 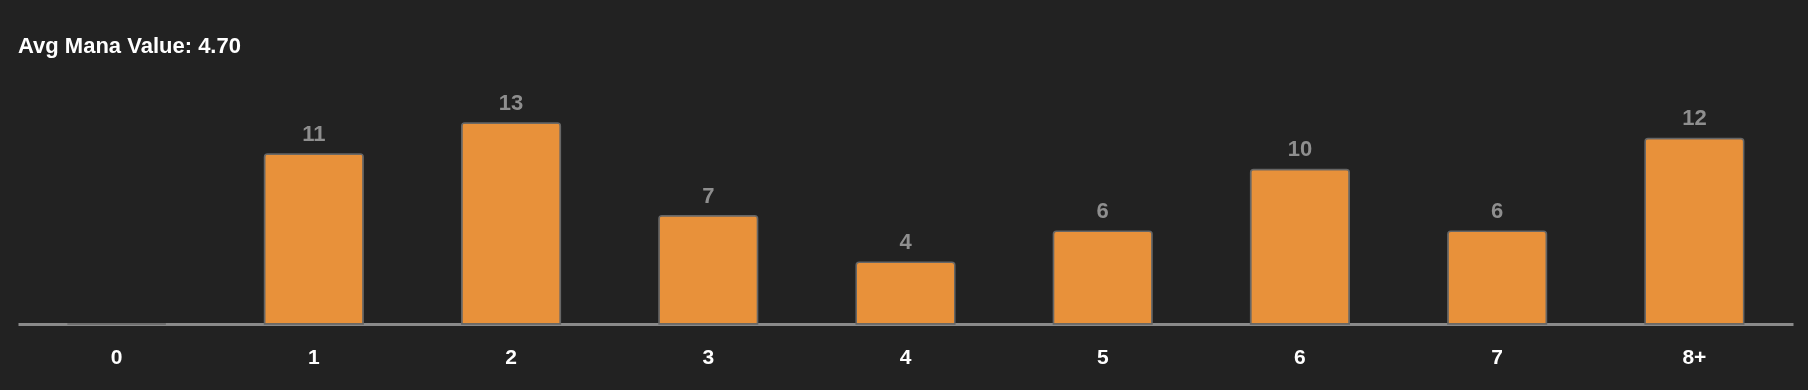 I want to click on x-tick-label: 8+, so click(x=1694, y=356).